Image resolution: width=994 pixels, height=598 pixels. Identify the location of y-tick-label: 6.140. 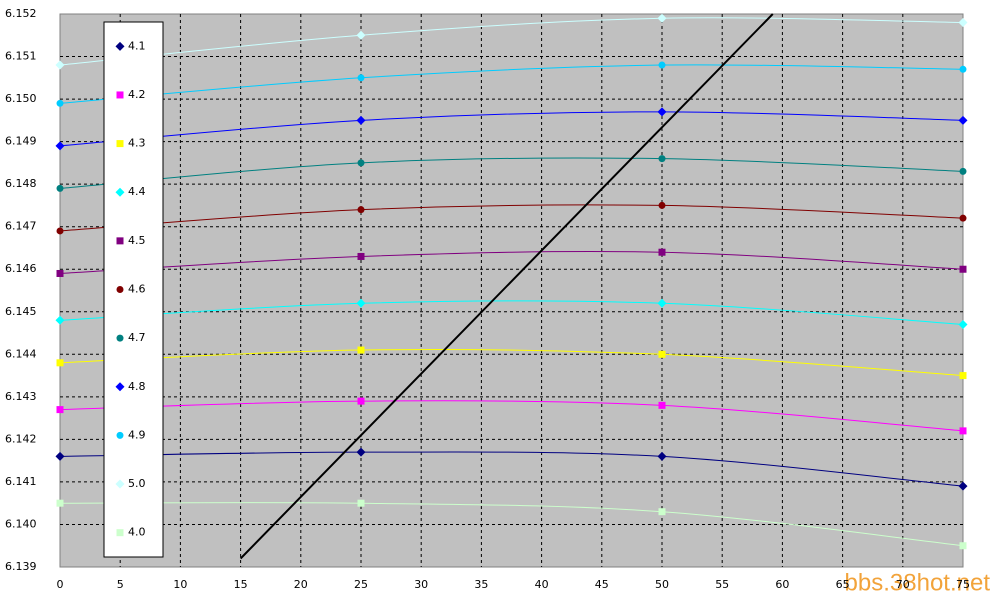
(21, 523).